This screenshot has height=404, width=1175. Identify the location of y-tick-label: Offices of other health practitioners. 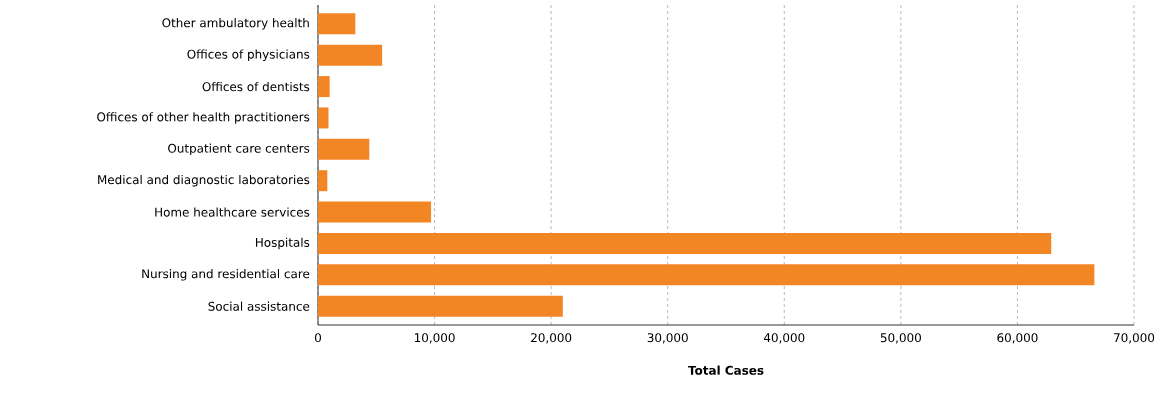
(203, 118).